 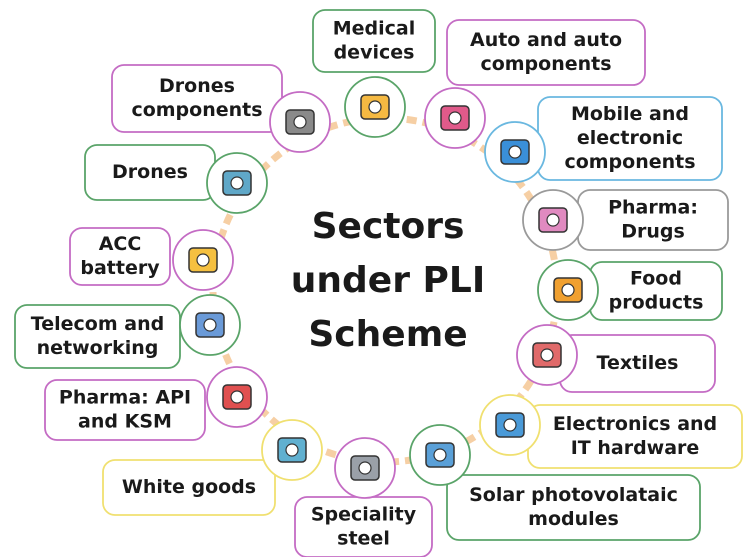 What do you see at coordinates (98, 348) in the screenshot?
I see `label-line: networking` at bounding box center [98, 348].